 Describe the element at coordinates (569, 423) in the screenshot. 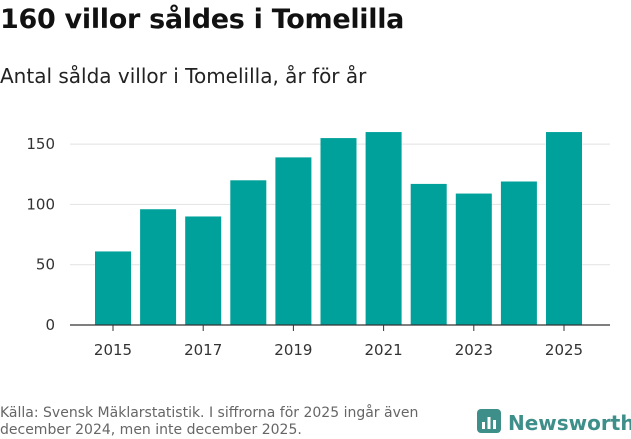

I see `newsworthy-wordmark: Newsworthy` at that location.